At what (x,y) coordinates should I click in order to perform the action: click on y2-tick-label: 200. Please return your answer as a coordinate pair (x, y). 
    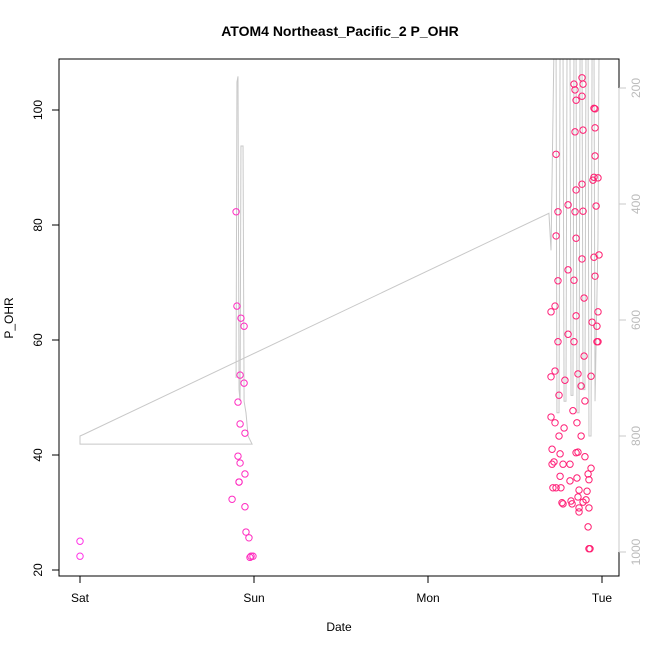
    Looking at the image, I should click on (636, 88).